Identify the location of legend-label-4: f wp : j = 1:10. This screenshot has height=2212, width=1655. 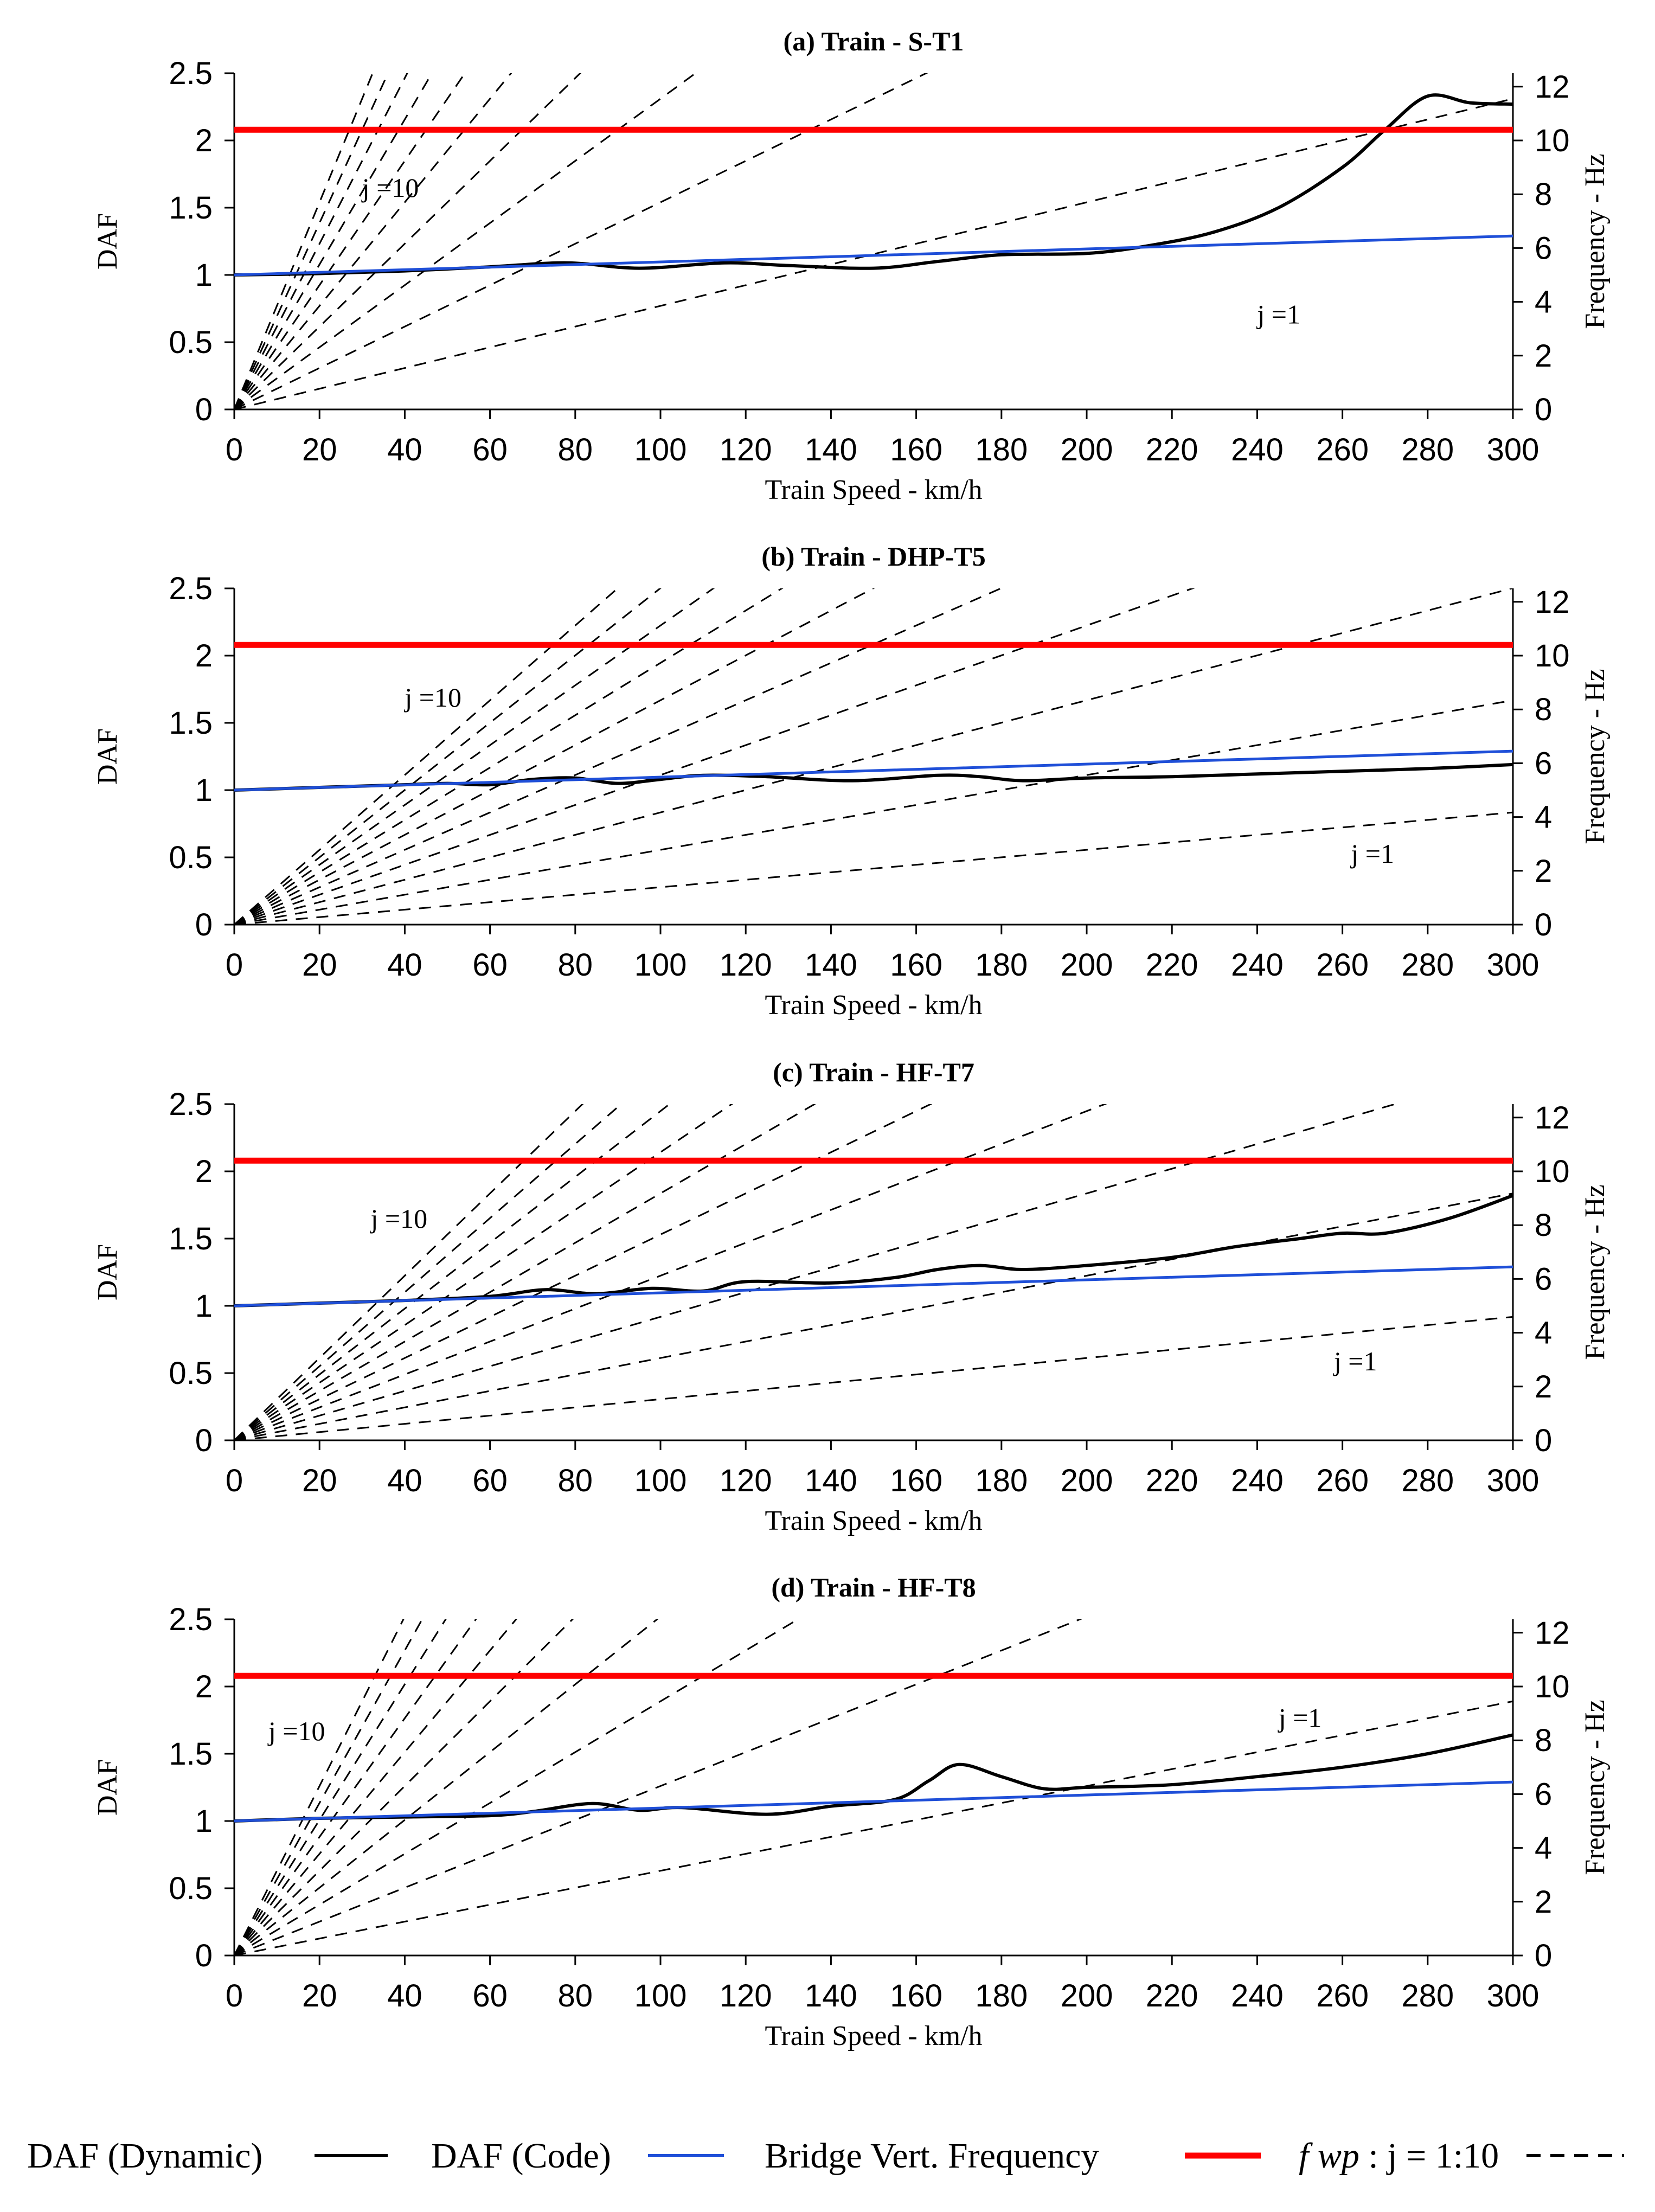
(1399, 2156).